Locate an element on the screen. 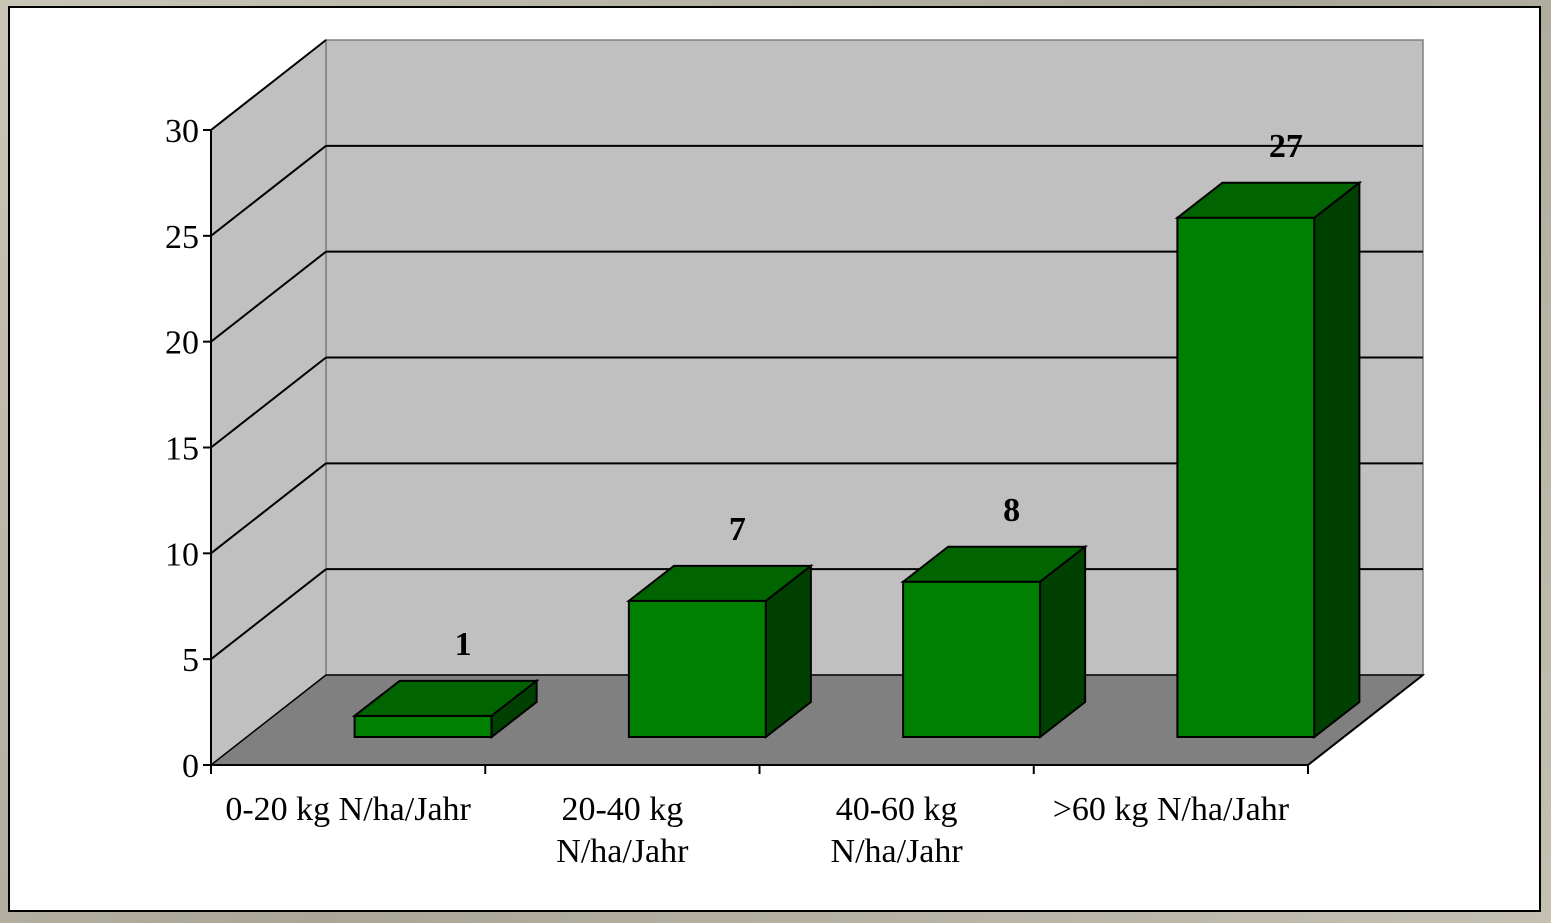 This screenshot has width=1551, height=923. y-tick-label: 30 is located at coordinates (182, 131).